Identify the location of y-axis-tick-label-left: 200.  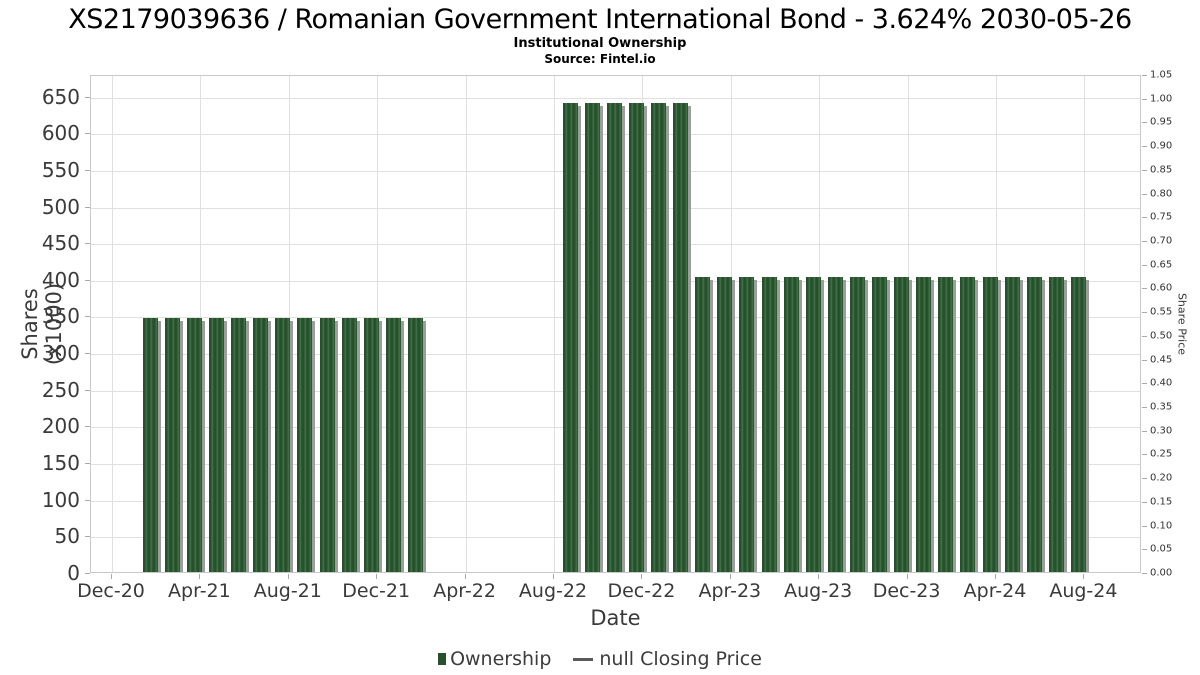
(60, 426).